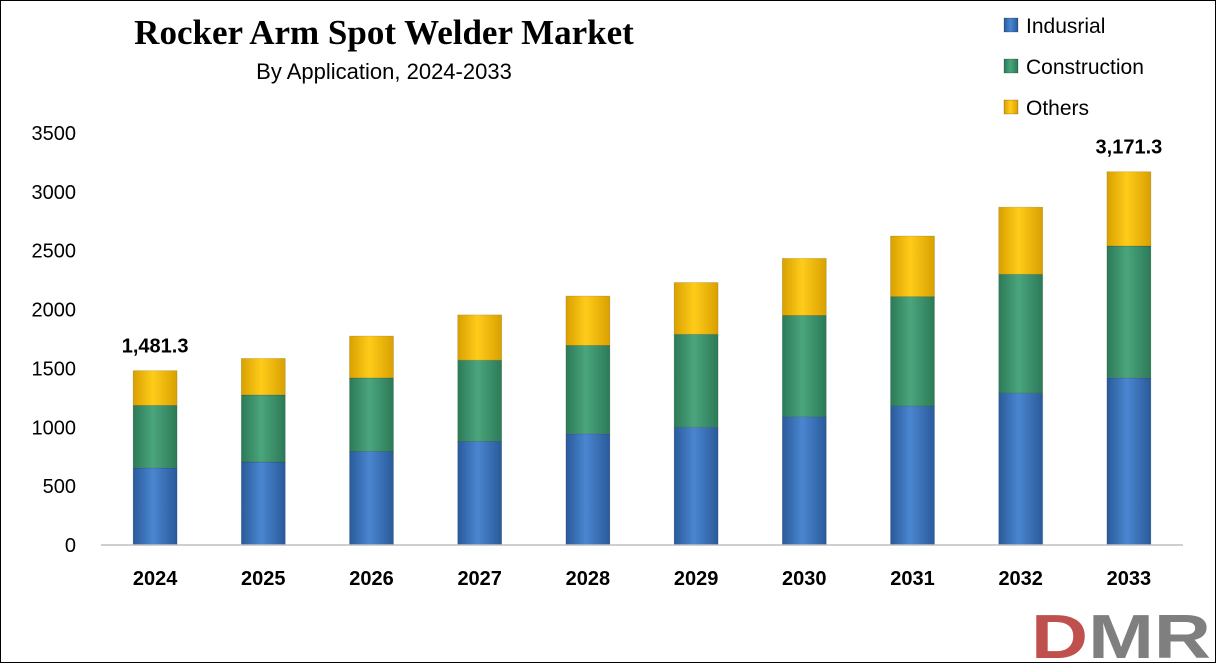 This screenshot has height=664, width=1216. I want to click on x-tick-label: 2033, so click(1129, 579).